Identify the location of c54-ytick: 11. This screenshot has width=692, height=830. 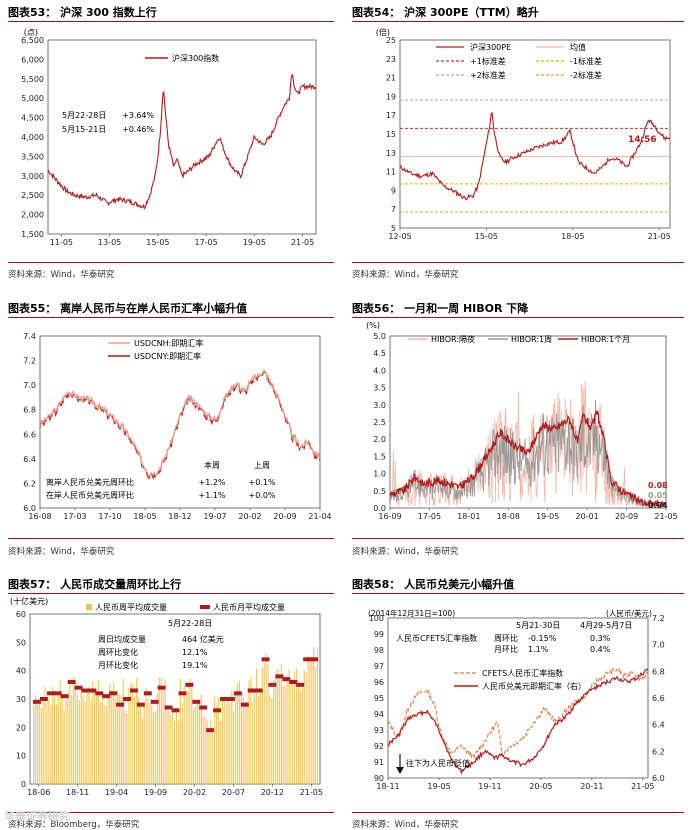
(391, 172).